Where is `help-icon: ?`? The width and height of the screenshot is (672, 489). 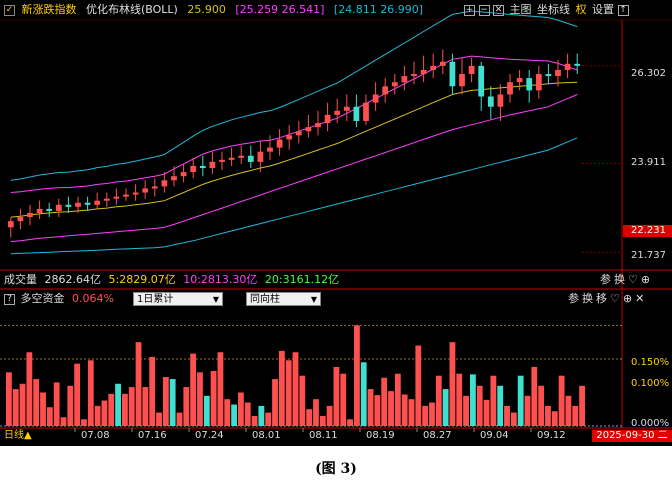
help-icon: ? is located at coordinates (9, 299).